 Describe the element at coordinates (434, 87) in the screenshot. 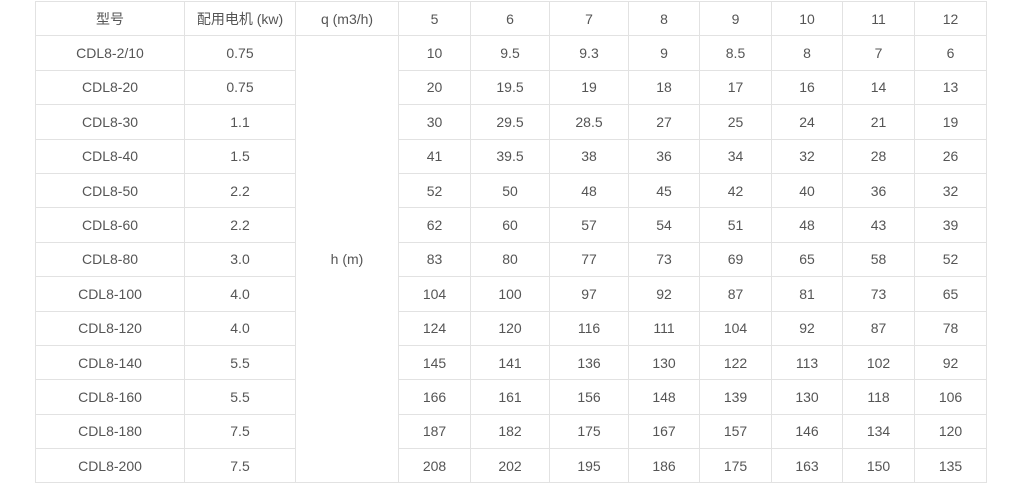

I see `head-value-cell: 20` at that location.